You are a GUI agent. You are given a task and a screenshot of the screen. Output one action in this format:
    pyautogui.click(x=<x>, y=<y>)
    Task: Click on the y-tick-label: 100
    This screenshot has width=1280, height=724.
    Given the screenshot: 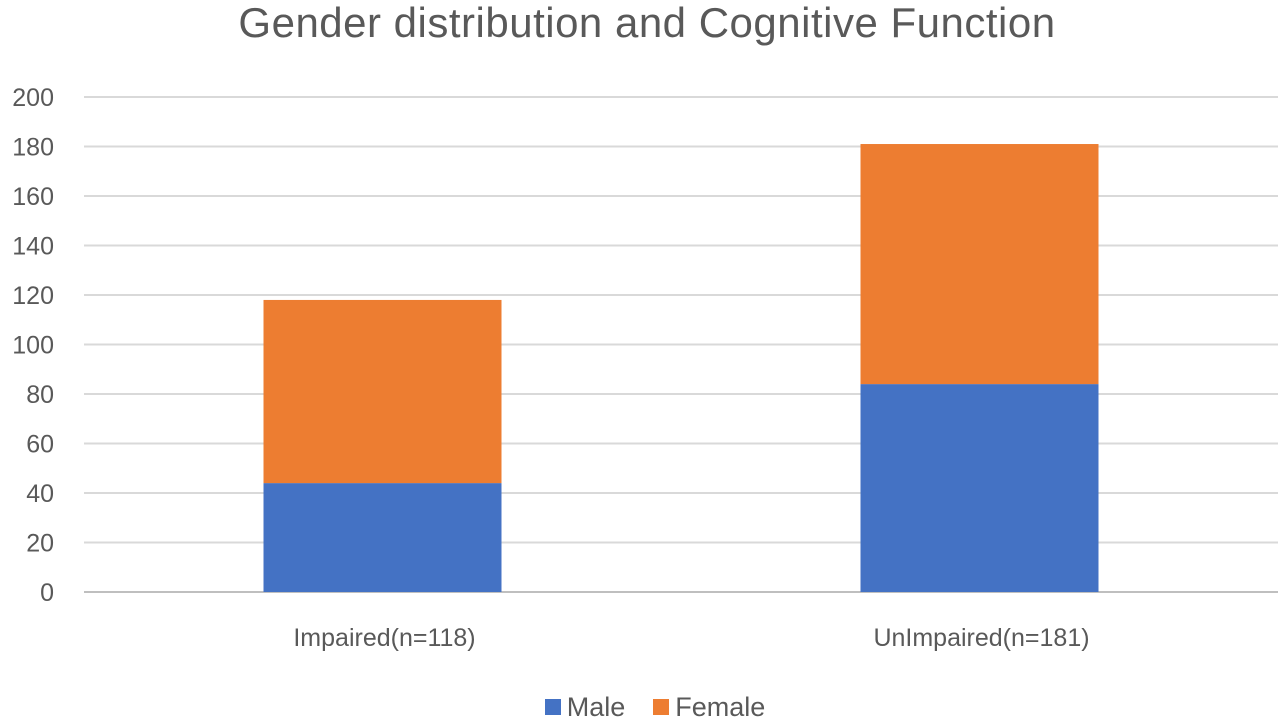 What is the action you would take?
    pyautogui.click(x=33, y=346)
    